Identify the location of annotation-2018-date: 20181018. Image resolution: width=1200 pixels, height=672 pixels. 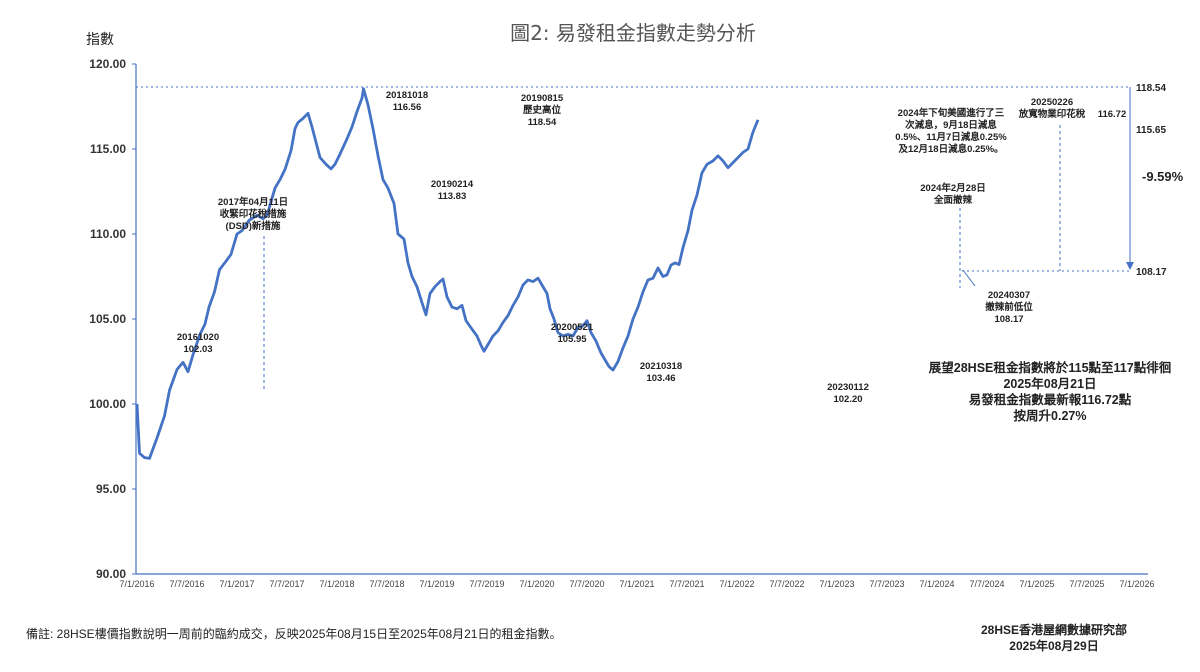
(407, 95).